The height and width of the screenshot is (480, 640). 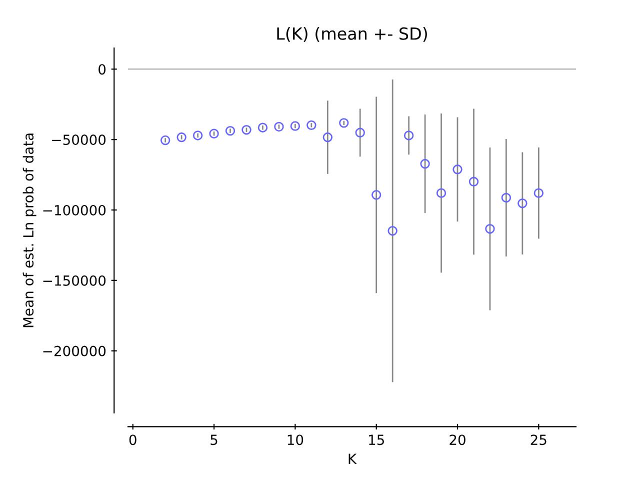 What do you see at coordinates (352, 34) in the screenshot?
I see `chart-title: L(K) (mean +- SD)` at bounding box center [352, 34].